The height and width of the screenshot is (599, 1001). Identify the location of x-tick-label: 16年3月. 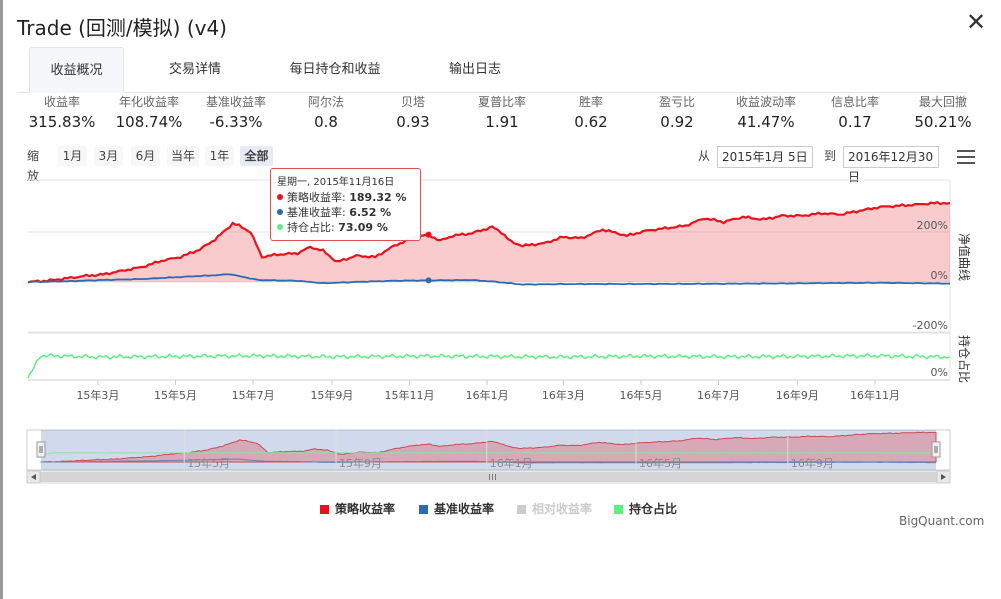
(563, 395).